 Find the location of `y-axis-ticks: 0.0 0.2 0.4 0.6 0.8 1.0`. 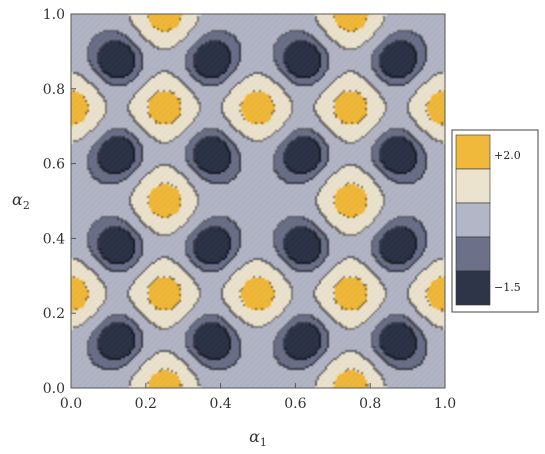

y-axis-ticks: 0.0 0.2 0.4 0.6 0.8 1.0 is located at coordinates (59, 202).